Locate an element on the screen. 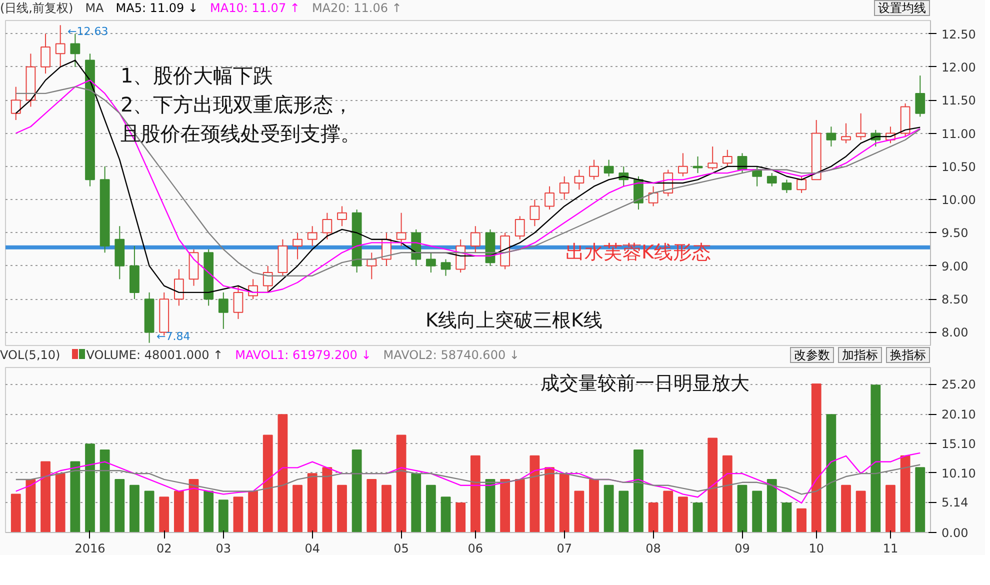 The image size is (990, 585). x-tick-label: 06 is located at coordinates (476, 549).